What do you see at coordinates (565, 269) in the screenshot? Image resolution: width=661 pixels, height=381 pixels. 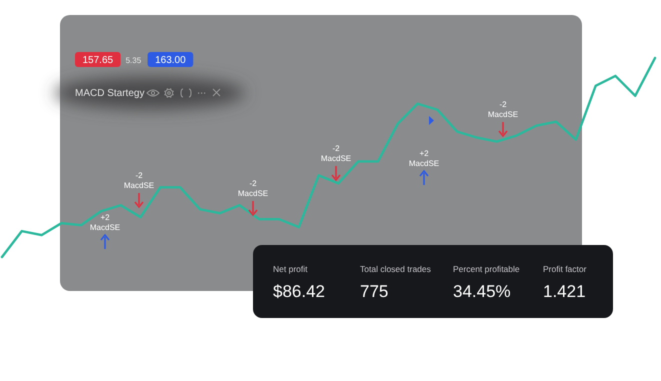 I see `text: Profit factor` at bounding box center [565, 269].